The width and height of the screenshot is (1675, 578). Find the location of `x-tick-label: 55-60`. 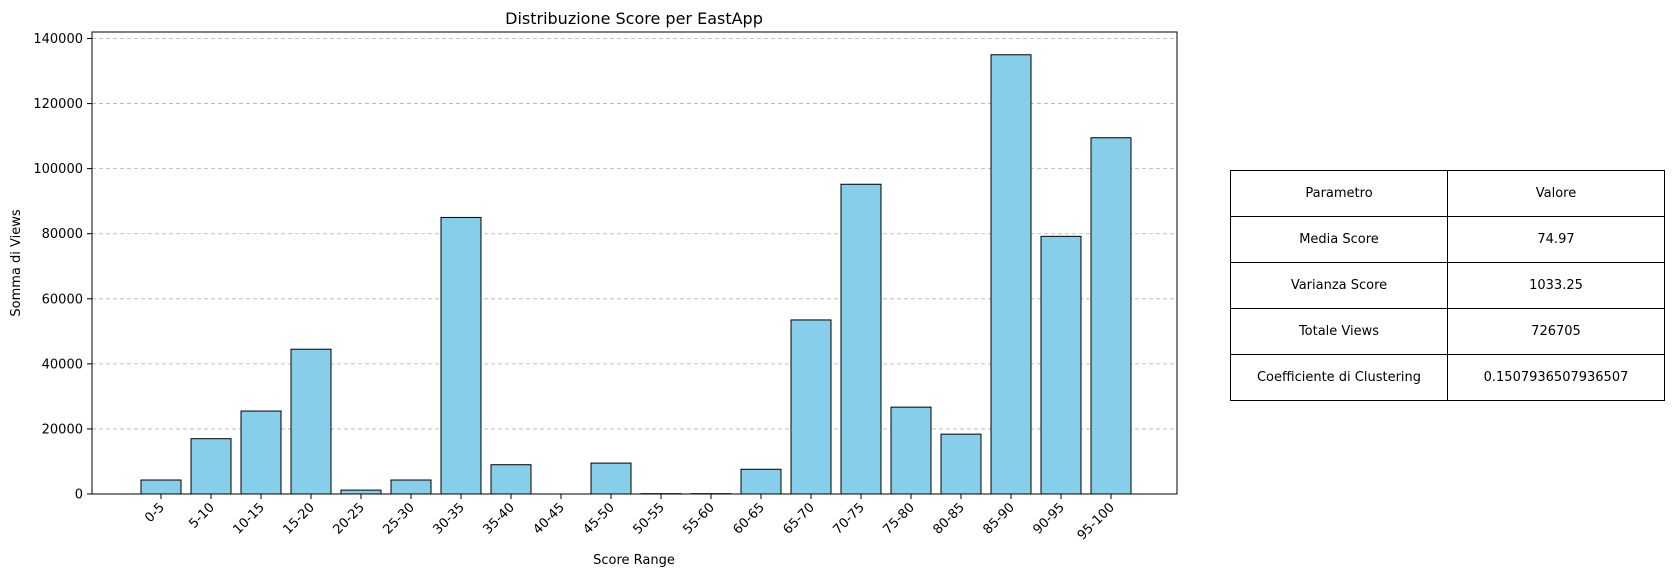

x-tick-label: 55-60 is located at coordinates (699, 518).